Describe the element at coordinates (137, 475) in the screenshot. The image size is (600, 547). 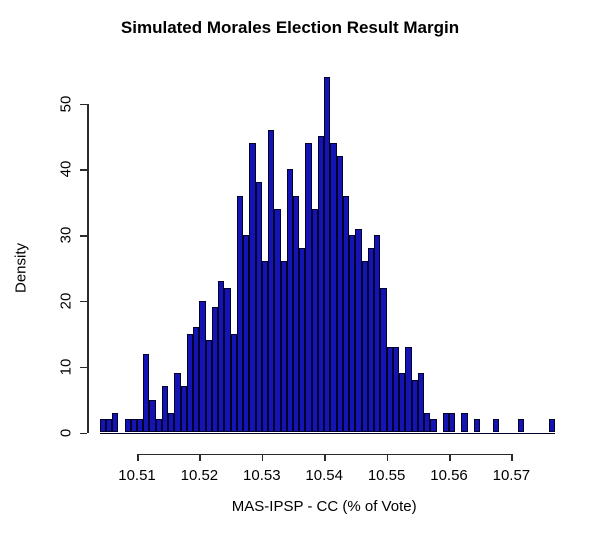
I see `x-axis-tick-label: 10.51` at that location.